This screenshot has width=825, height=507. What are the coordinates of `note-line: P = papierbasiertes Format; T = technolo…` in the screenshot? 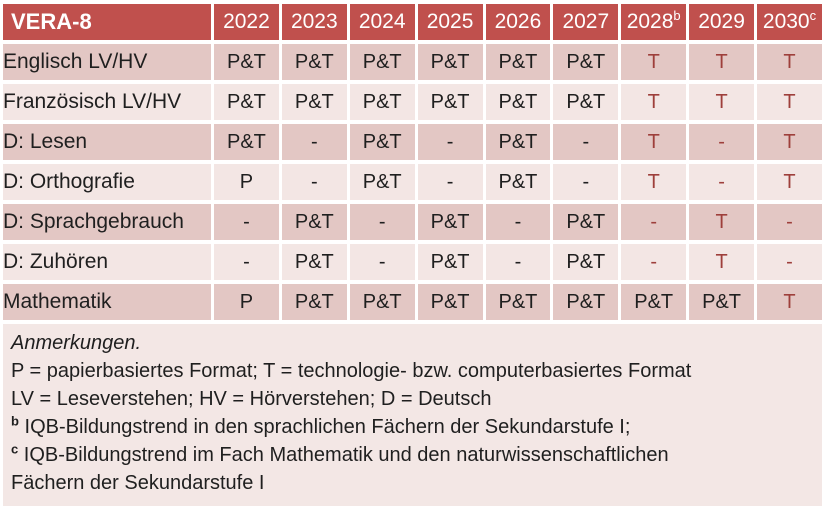 It's located at (411, 371).